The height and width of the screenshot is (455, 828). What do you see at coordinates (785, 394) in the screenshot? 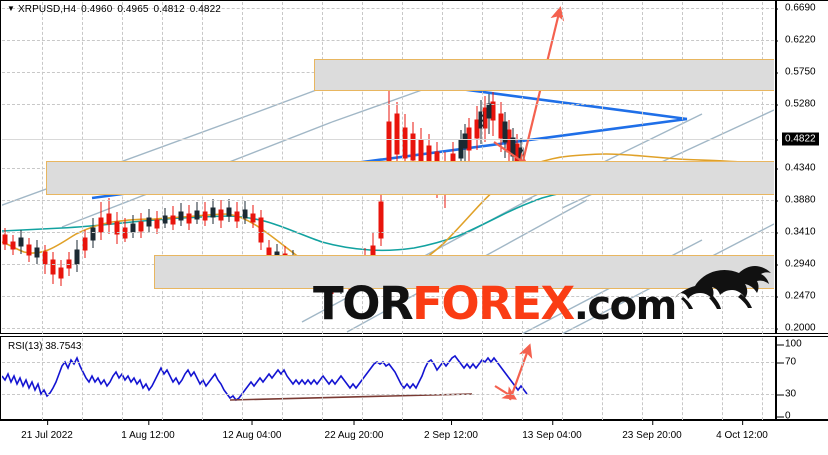
I see `rsi-tick: 30` at bounding box center [785, 394].